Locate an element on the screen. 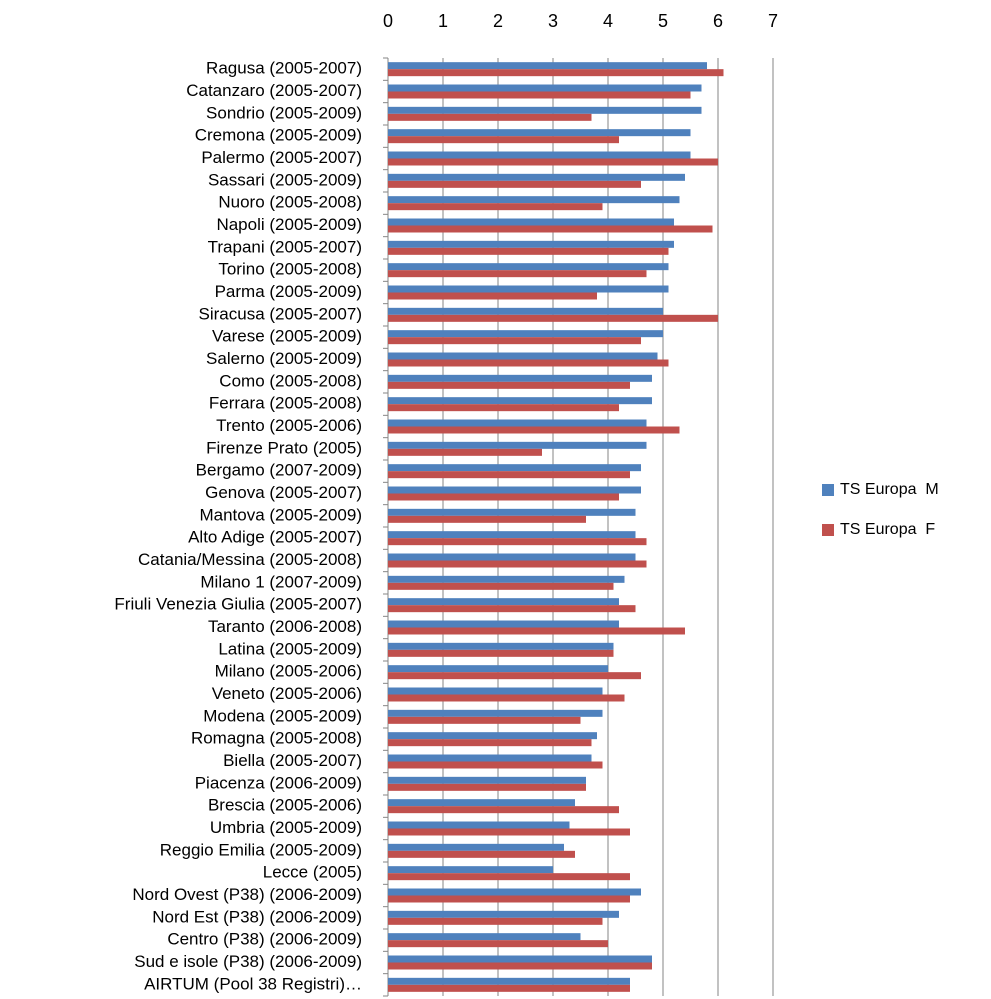  y-tick-label: Varese (2005-2009) is located at coordinates (287, 336).